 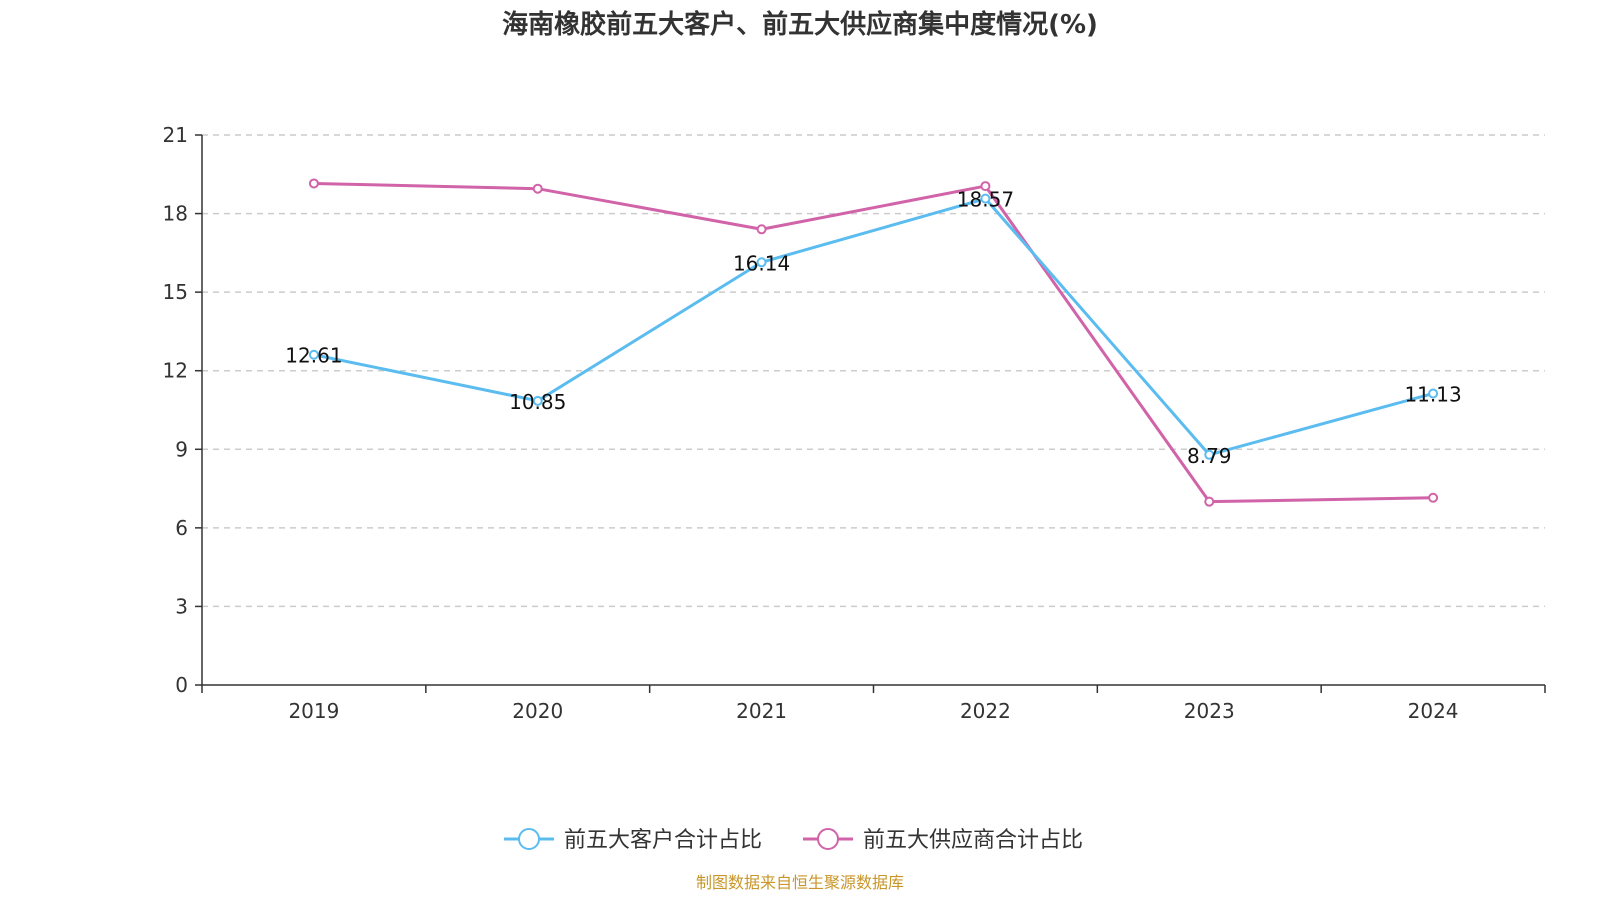 I want to click on data-label: 12.61, so click(x=313, y=356).